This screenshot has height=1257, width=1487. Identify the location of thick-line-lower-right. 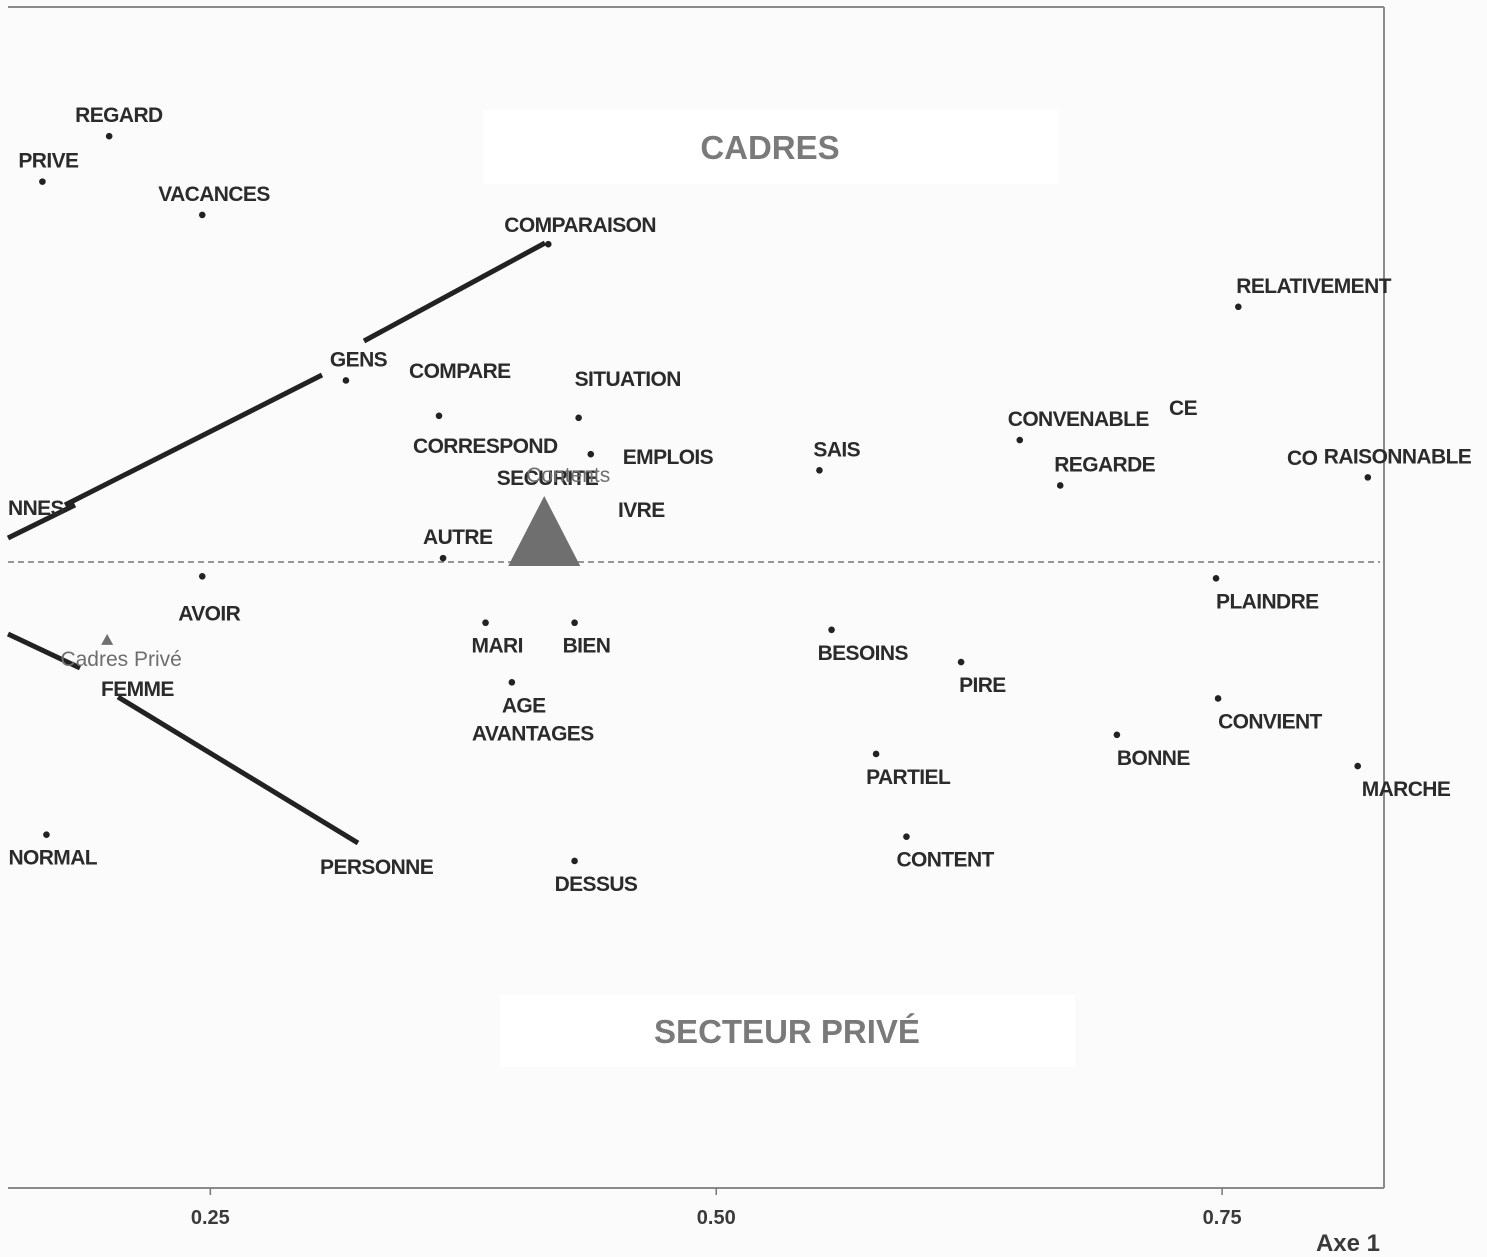
(238, 770).